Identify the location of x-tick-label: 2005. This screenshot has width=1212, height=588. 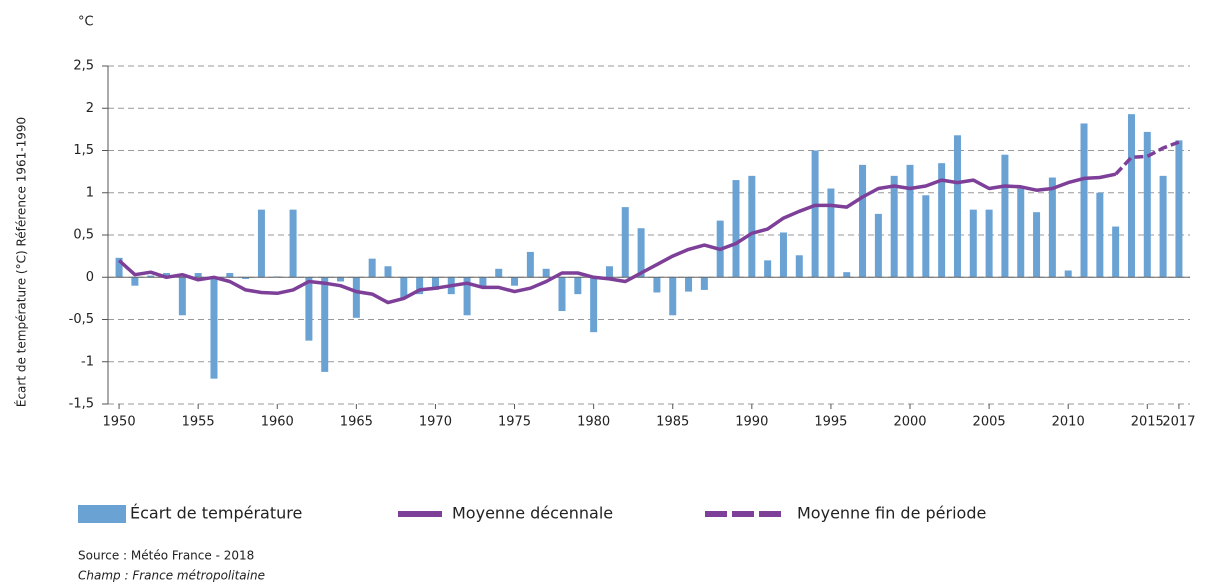
(989, 422).